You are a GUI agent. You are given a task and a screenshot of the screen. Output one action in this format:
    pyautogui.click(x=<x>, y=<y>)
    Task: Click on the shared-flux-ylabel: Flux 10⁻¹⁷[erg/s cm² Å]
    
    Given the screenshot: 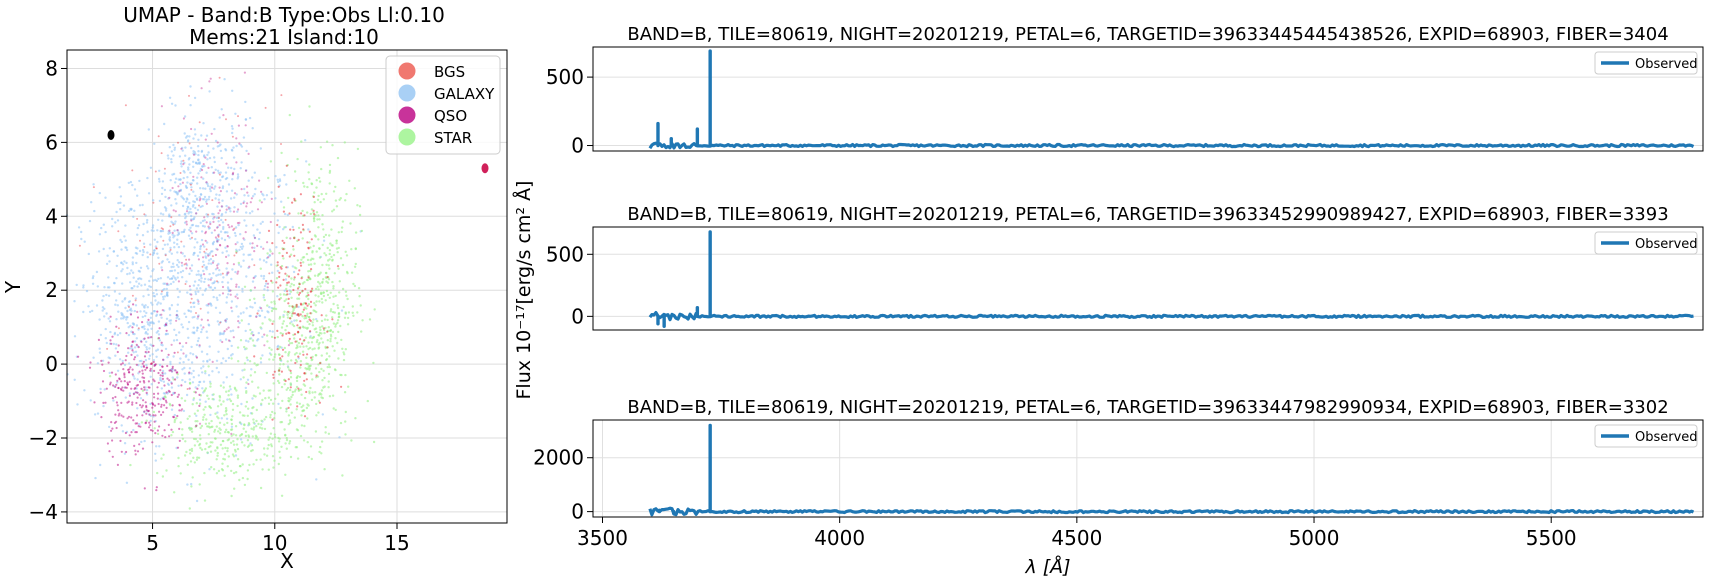 What is the action you would take?
    pyautogui.click(x=523, y=290)
    